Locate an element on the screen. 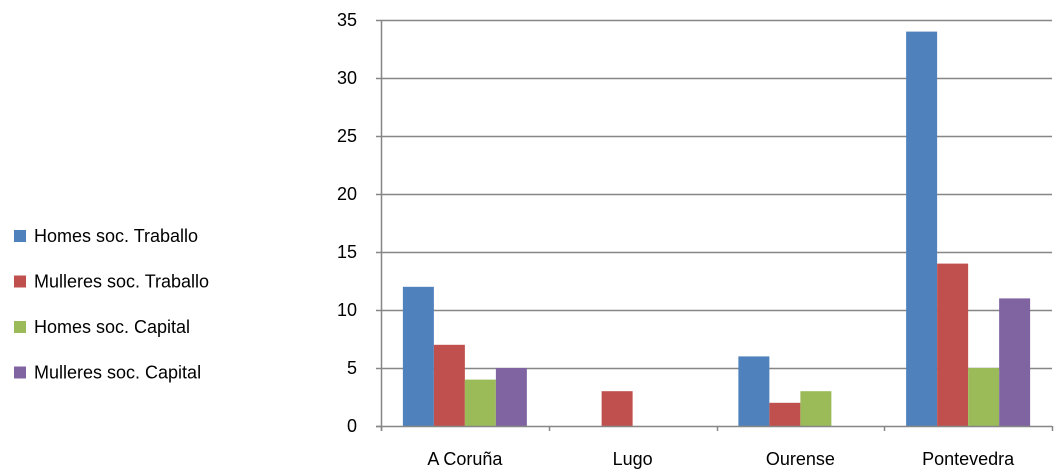  y-tick-label-2: 10 is located at coordinates (347, 310).